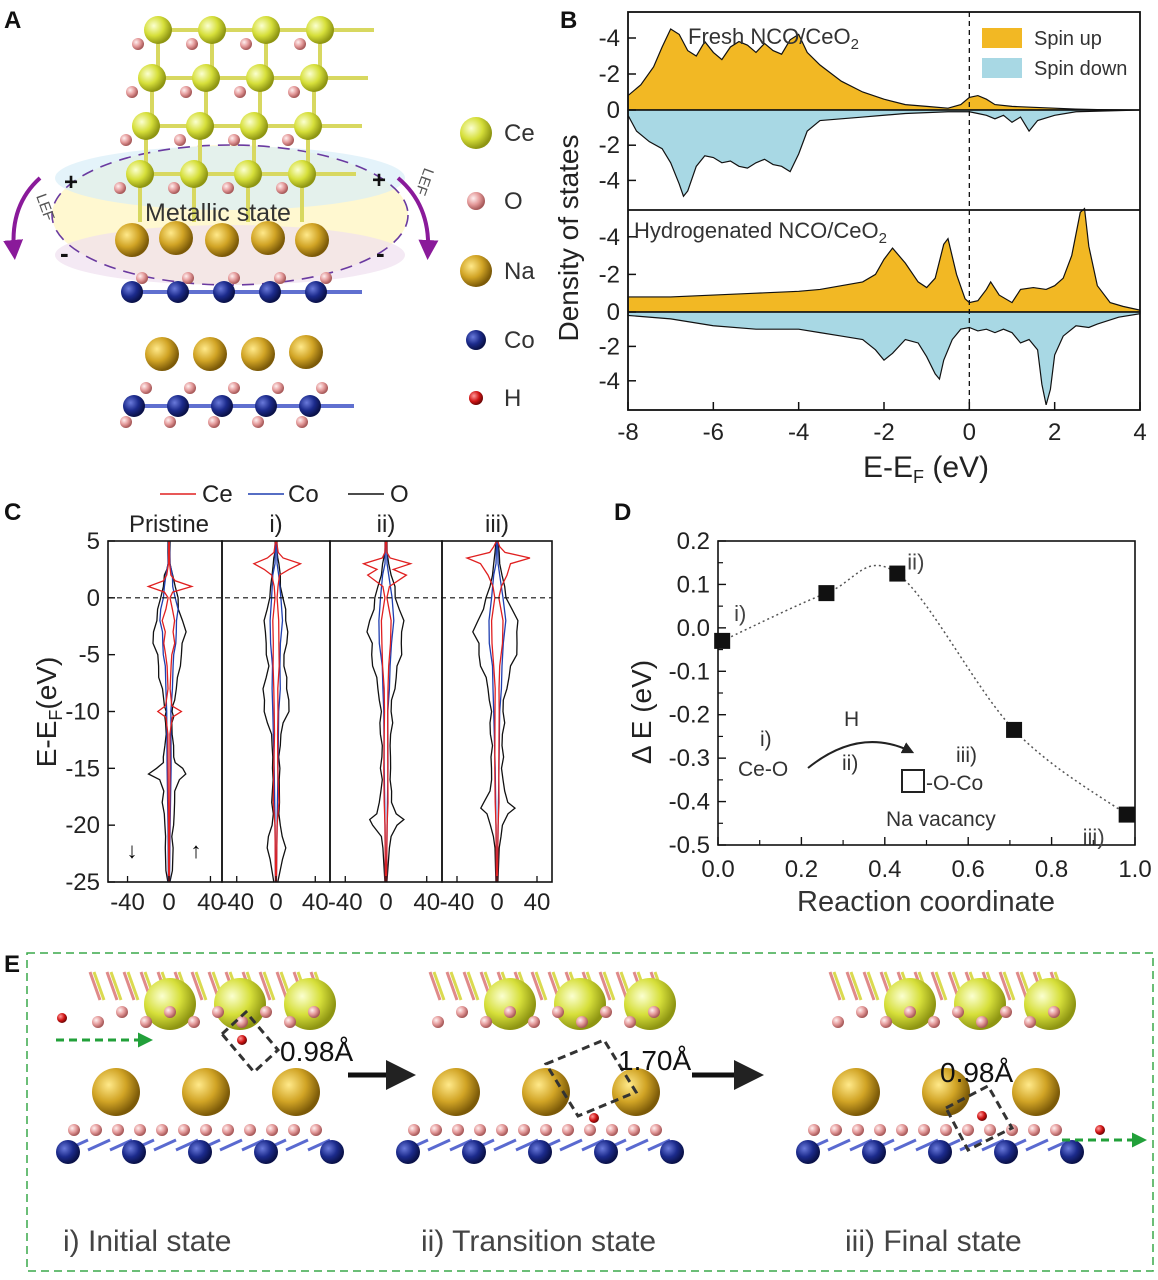  What do you see at coordinates (46, 683) in the screenshot?
I see `panel-c-ylabel-unit: (eV)` at bounding box center [46, 683].